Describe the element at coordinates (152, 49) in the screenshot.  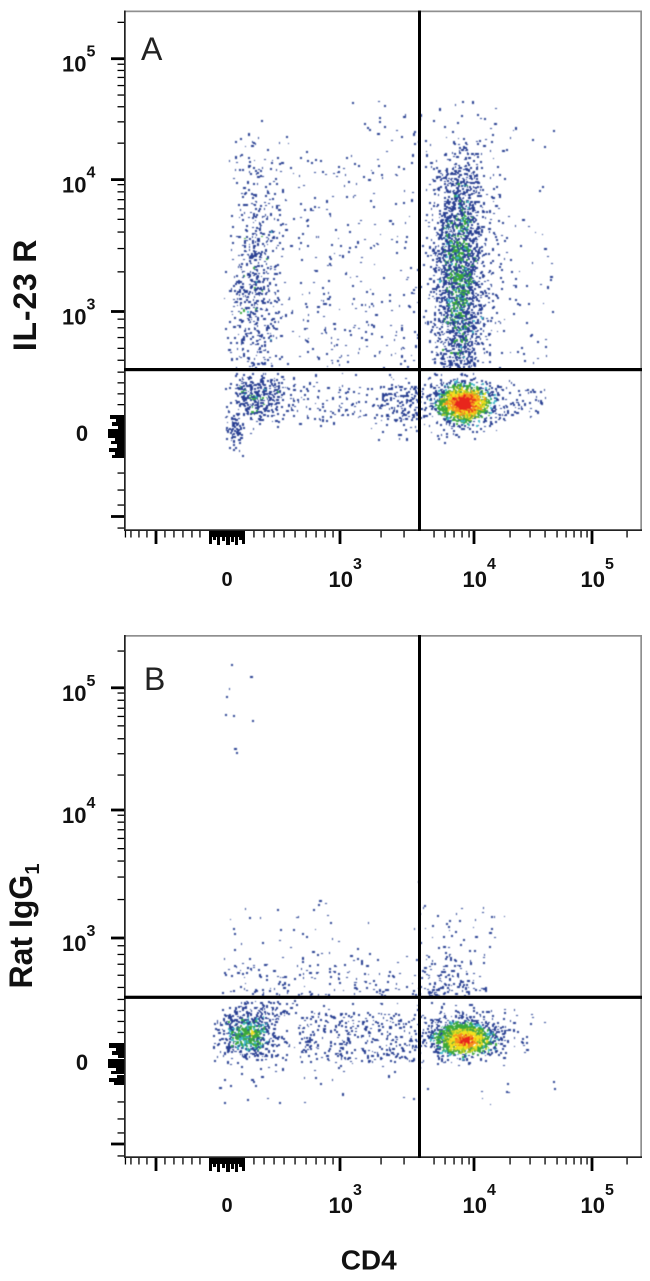
I see `svg-text: A` at that location.